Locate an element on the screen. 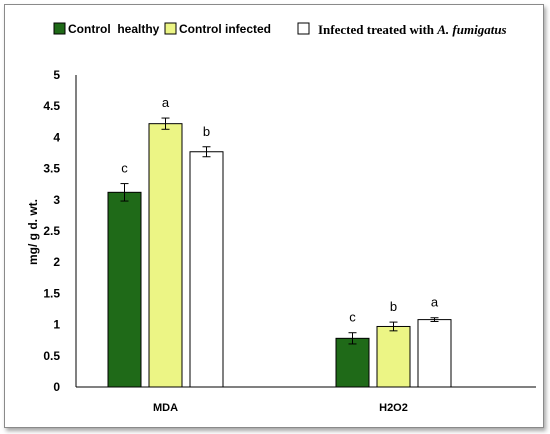 The width and height of the screenshot is (550, 434). legend-swatch-infected-treated is located at coordinates (303, 28).